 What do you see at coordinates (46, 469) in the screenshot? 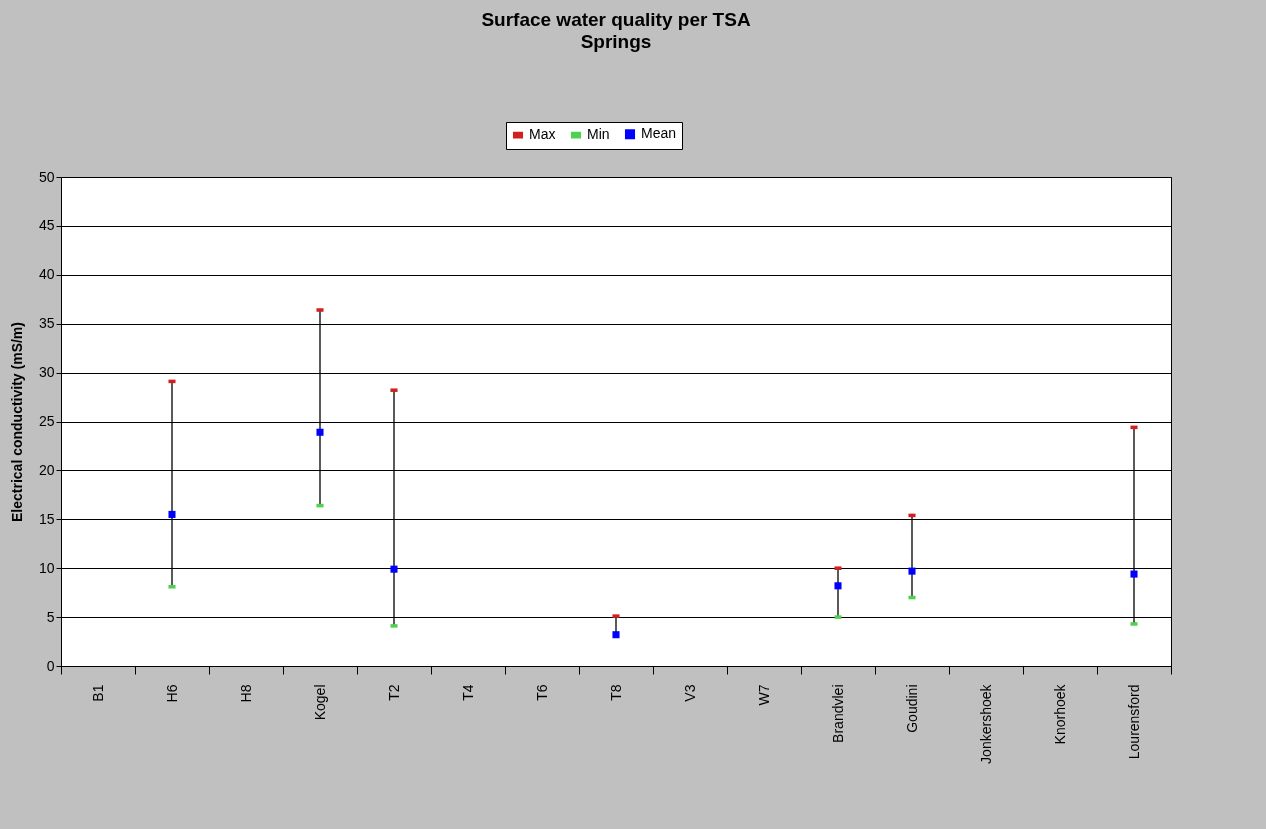
I see `y-tick-label: 20` at bounding box center [46, 469].